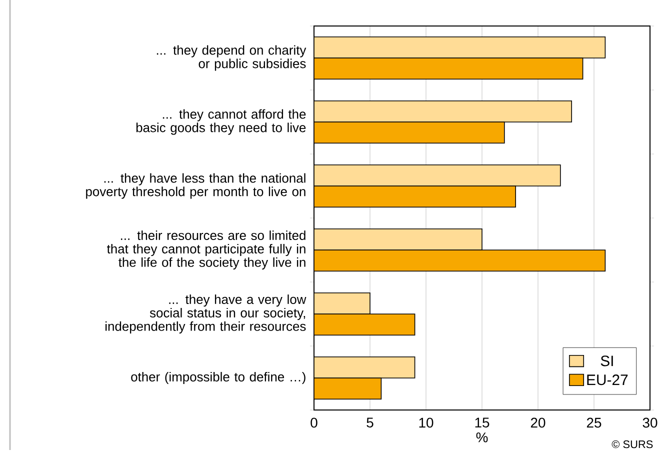 Image resolution: width=662 pixels, height=460 pixels. Describe the element at coordinates (218, 378) in the screenshot. I see `y-tick-label: other (impossible to define …)` at that location.